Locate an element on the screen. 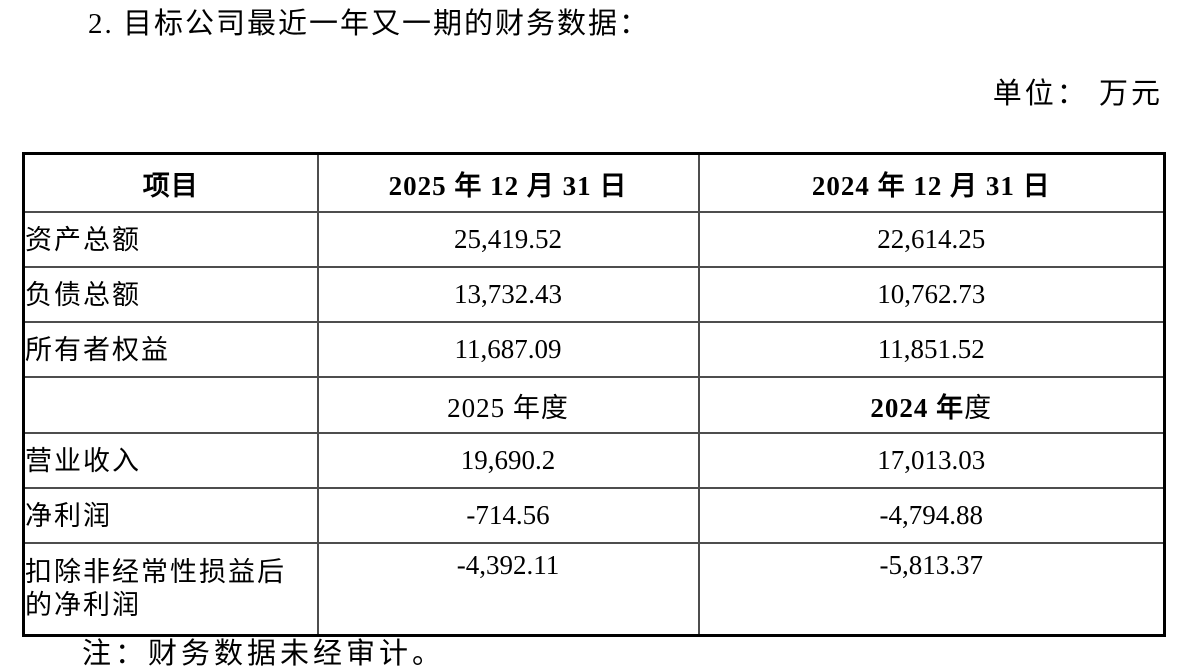  period-2025-label: 2025 年度 is located at coordinates (508, 405).